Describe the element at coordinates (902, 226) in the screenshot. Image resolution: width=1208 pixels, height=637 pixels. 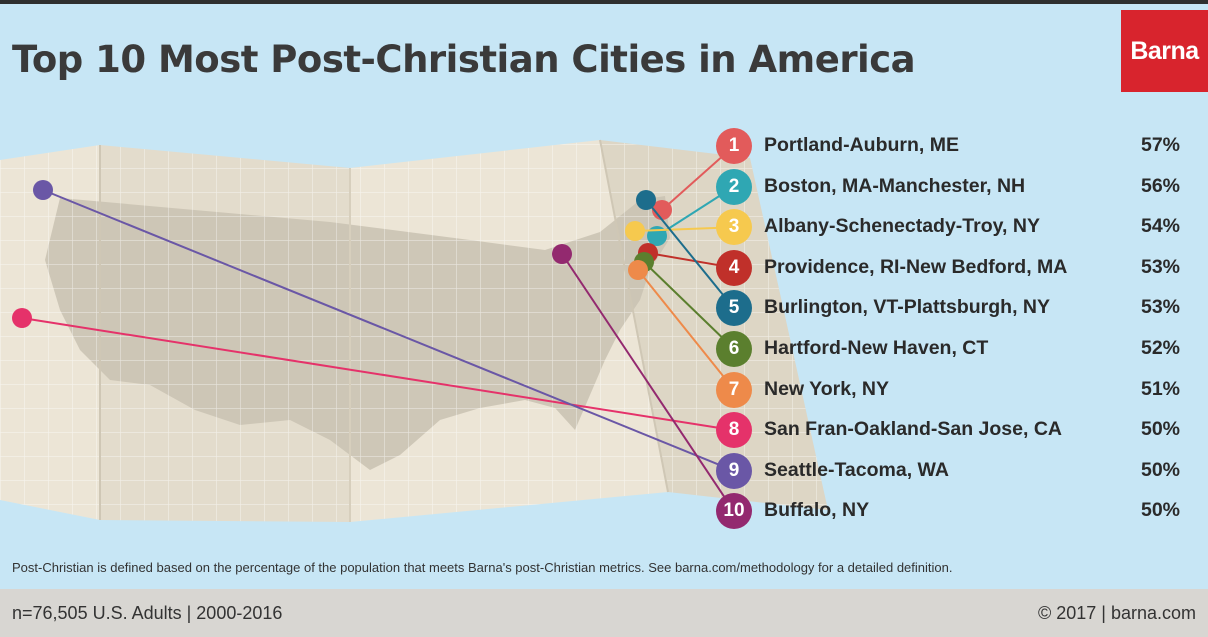
I see `city-name: Albany-Schenectady-Troy, NY` at that location.